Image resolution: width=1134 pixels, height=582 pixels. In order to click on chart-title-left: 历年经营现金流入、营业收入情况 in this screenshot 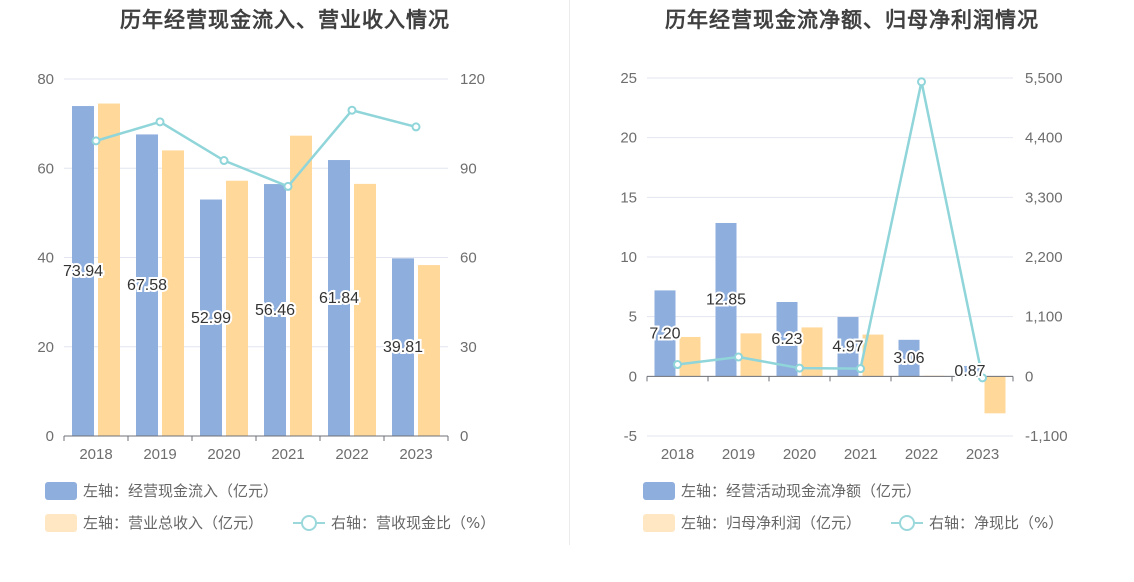, I will do `click(285, 20)`.